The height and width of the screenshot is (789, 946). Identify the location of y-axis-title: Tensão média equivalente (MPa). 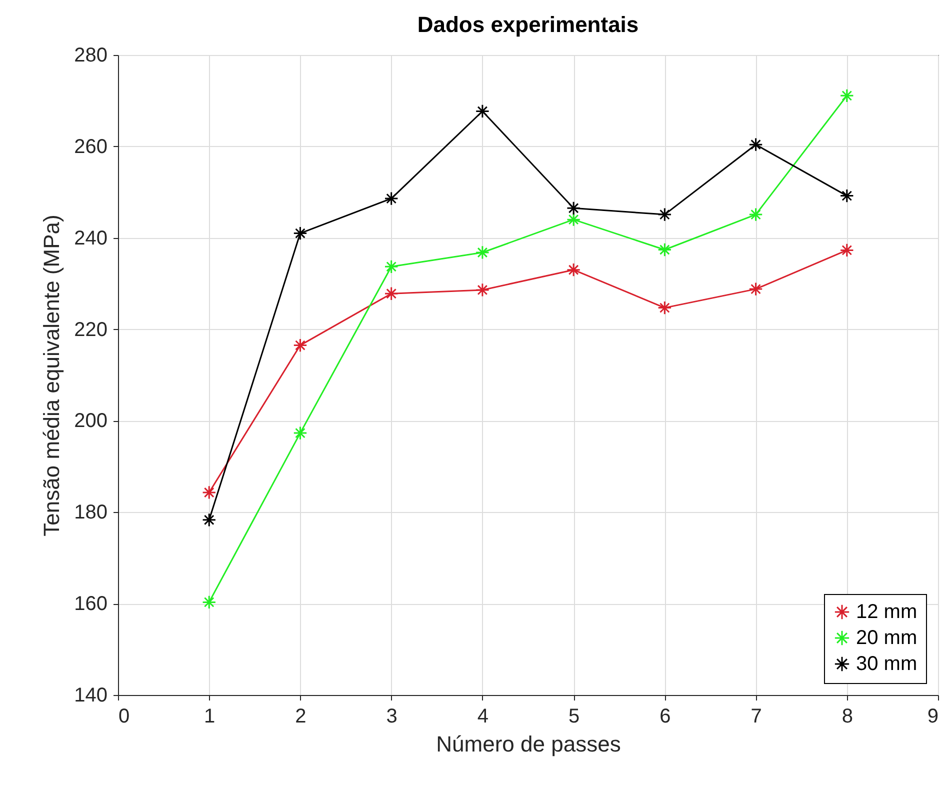
(51, 375).